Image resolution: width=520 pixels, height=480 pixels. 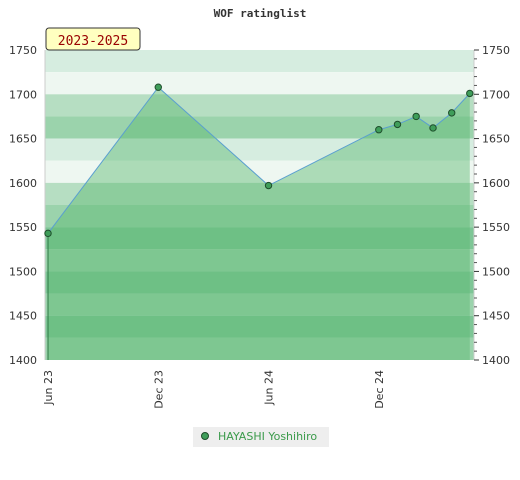 I want to click on y-tick-label-left: 1600, so click(x=23, y=183).